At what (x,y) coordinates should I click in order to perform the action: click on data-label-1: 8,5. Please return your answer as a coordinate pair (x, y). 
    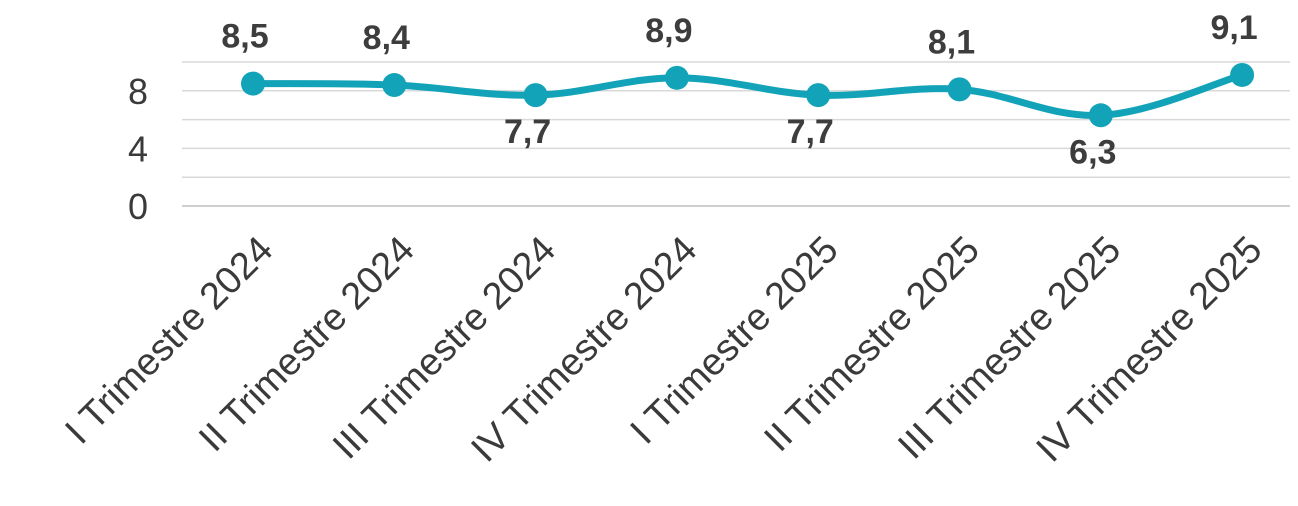
    Looking at the image, I should click on (244, 37).